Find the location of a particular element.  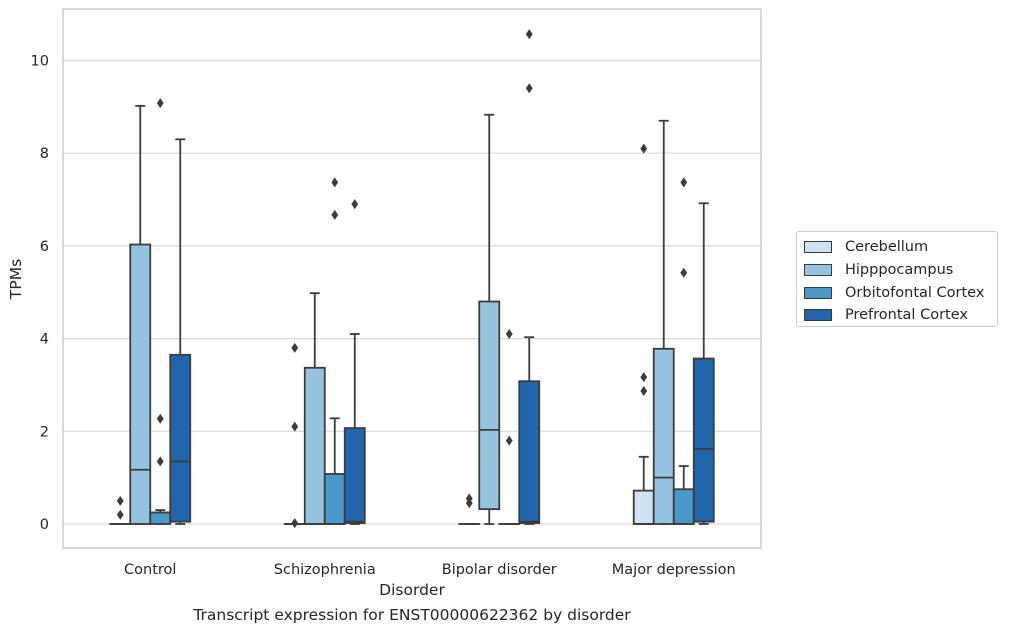

legend-item: Prefrontal Cortex is located at coordinates (900, 315).